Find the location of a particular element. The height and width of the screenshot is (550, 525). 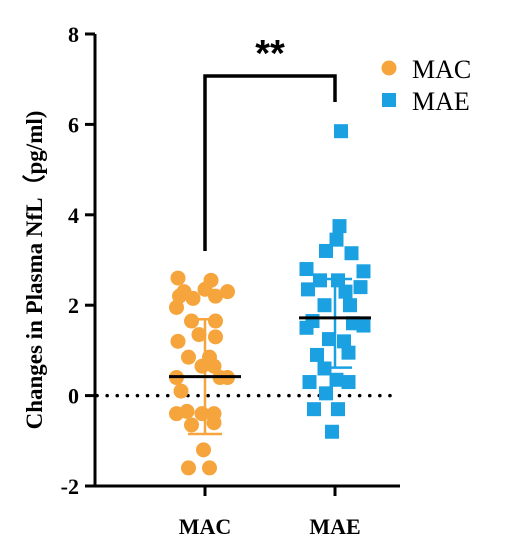

significance-label: ** is located at coordinates (270, 54).